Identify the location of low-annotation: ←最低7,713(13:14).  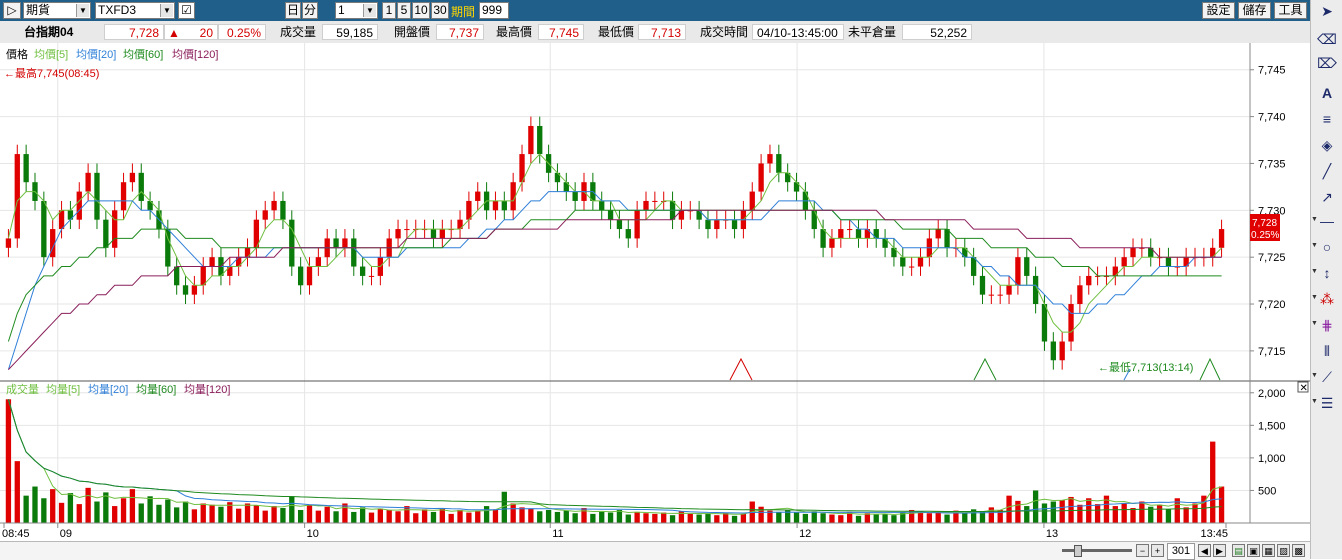
(1145, 367).